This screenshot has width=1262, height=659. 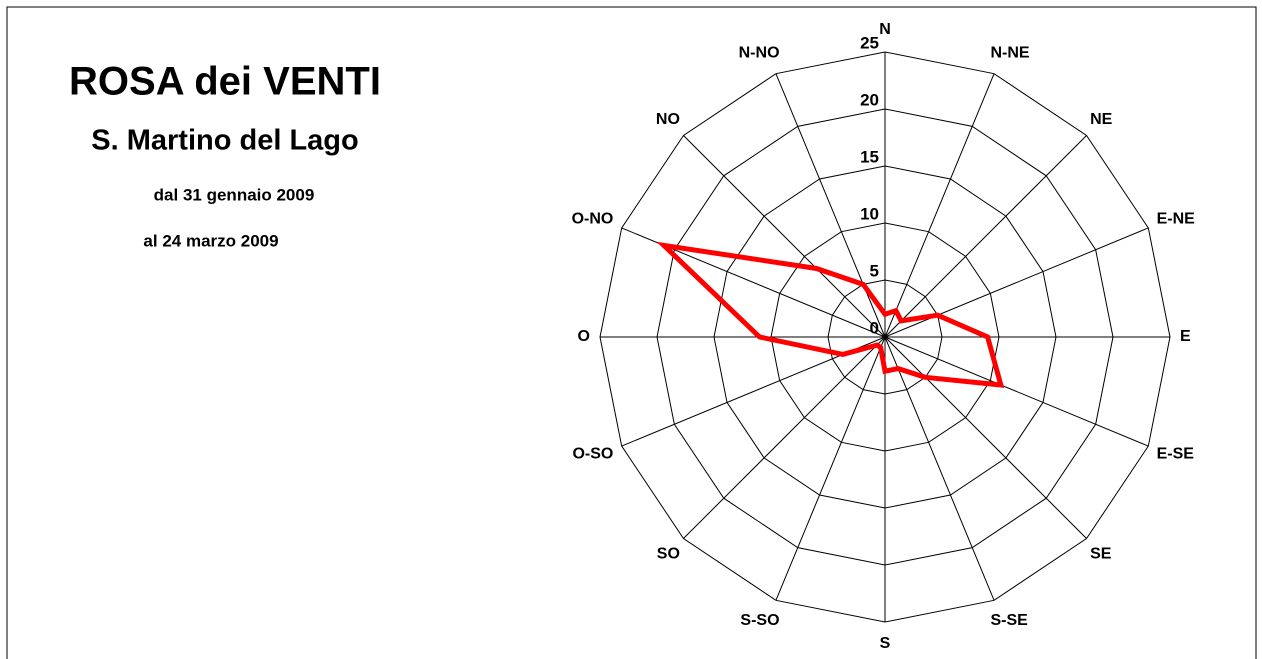 What do you see at coordinates (668, 553) in the screenshot?
I see `category-label: SO` at bounding box center [668, 553].